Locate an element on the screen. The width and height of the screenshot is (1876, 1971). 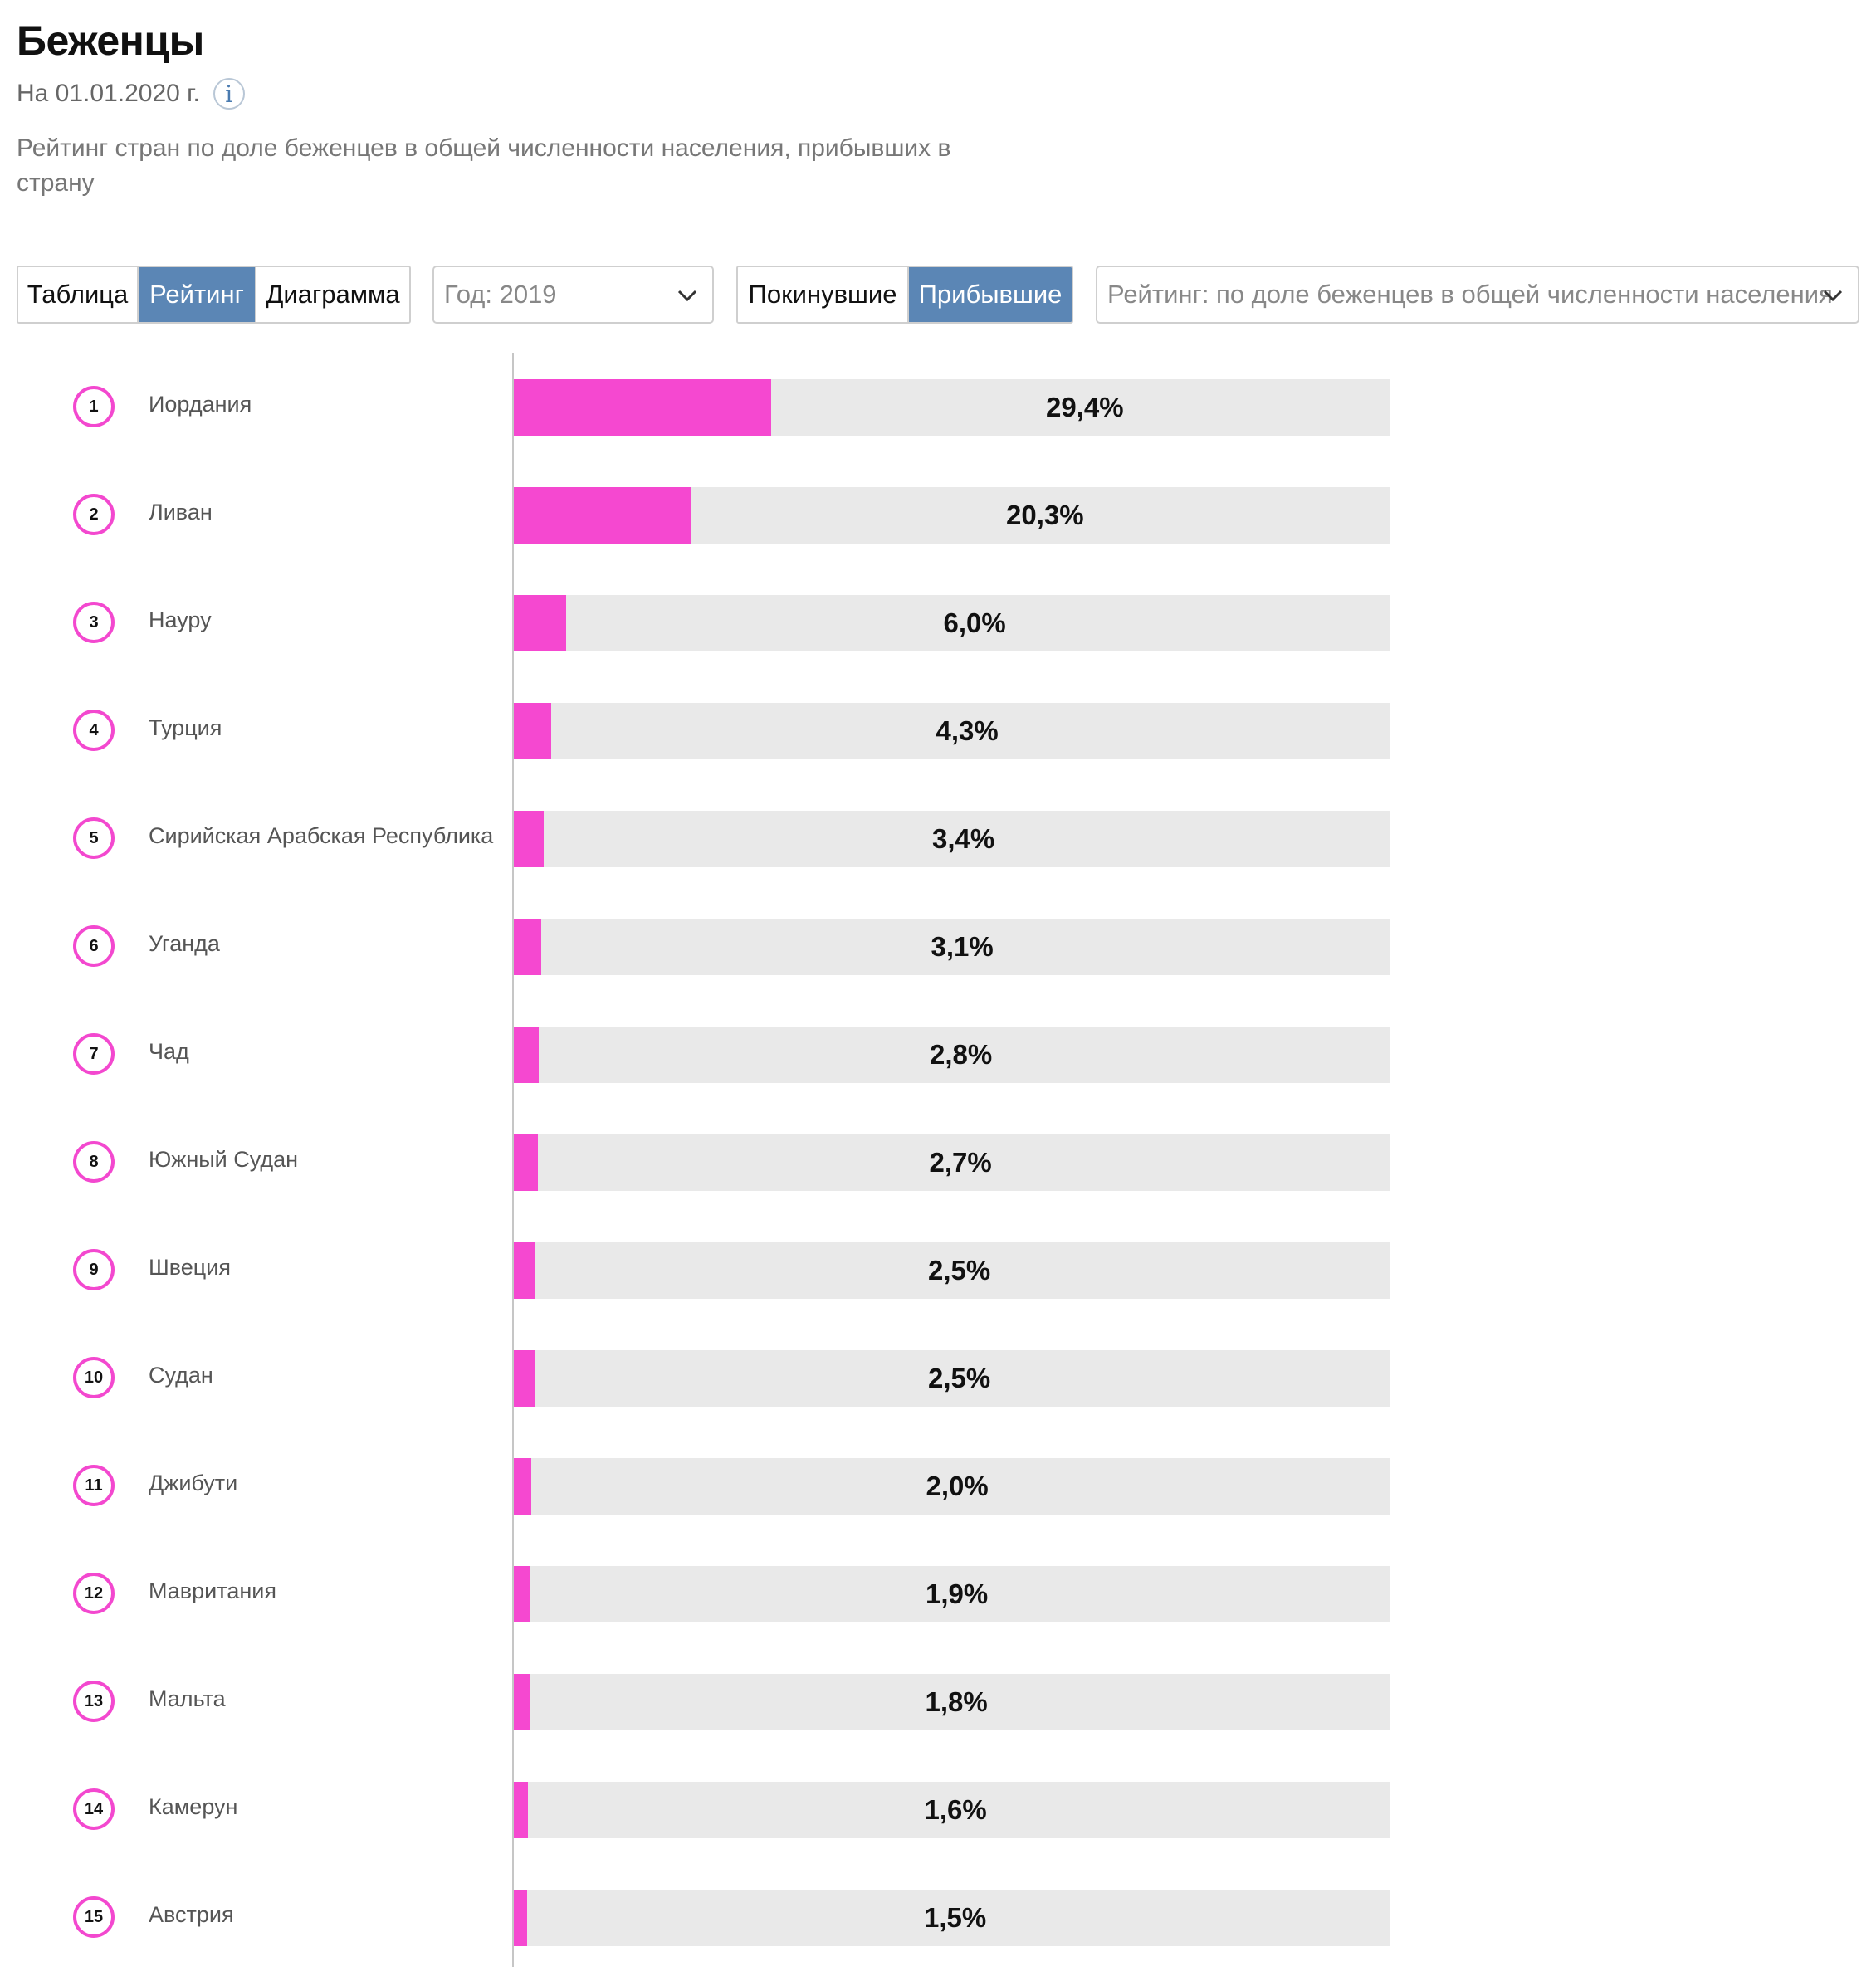
bar-track: 4,3% is located at coordinates (952, 731).